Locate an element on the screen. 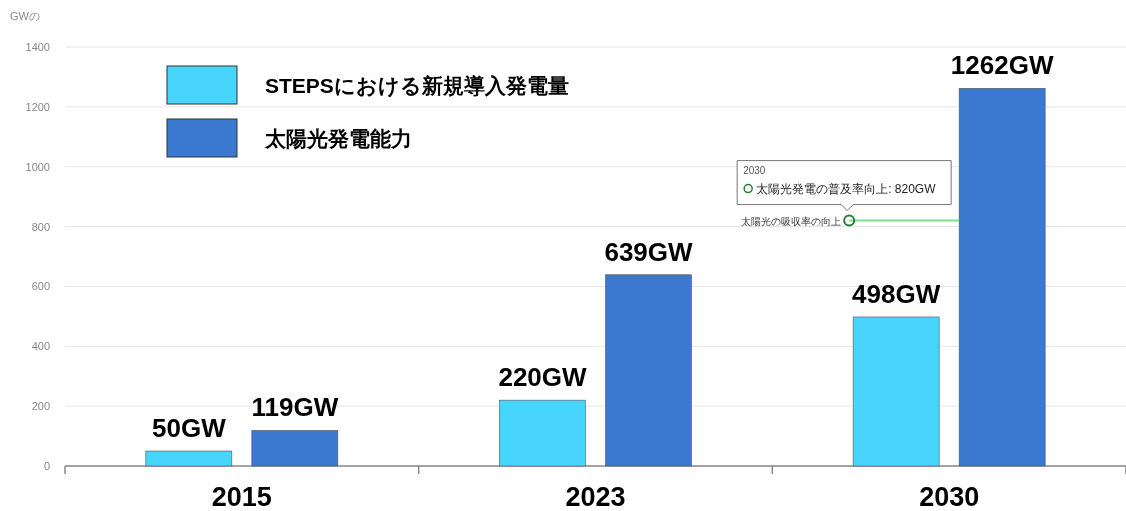  ref-line-label: 太陽光の吸収率の向上 is located at coordinates (791, 221).